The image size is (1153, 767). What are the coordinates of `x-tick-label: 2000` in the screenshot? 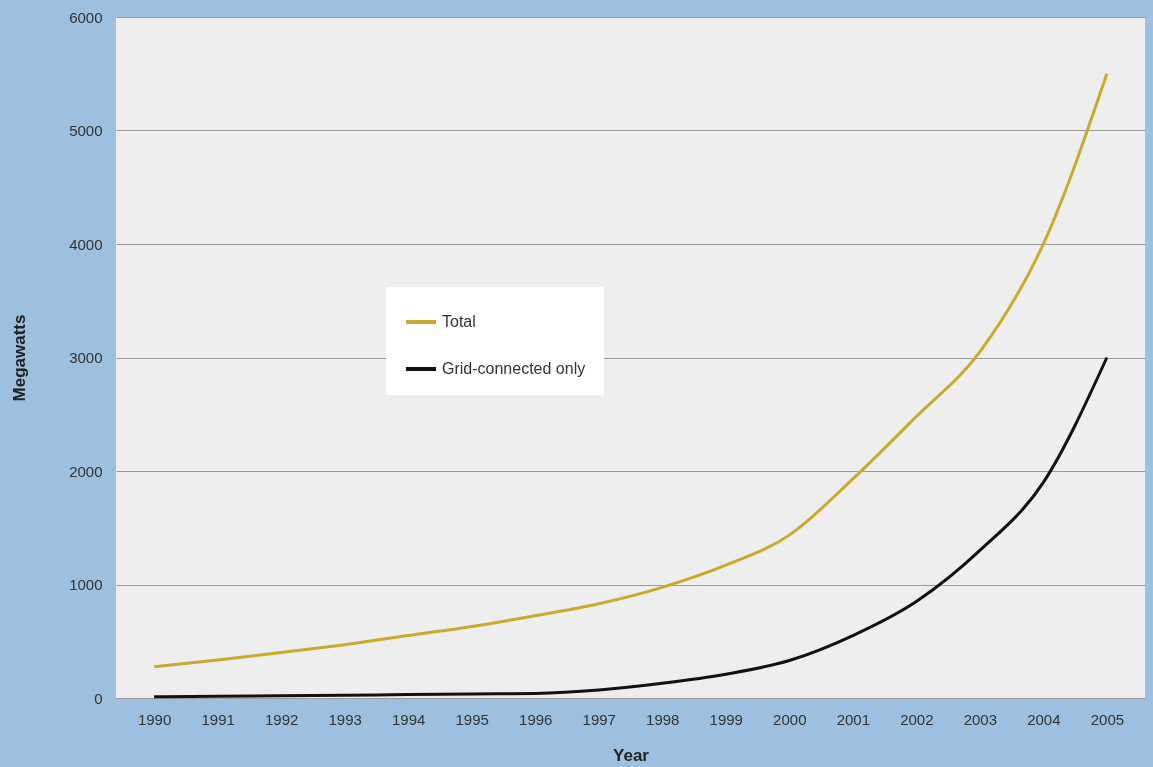 It's located at (790, 719).